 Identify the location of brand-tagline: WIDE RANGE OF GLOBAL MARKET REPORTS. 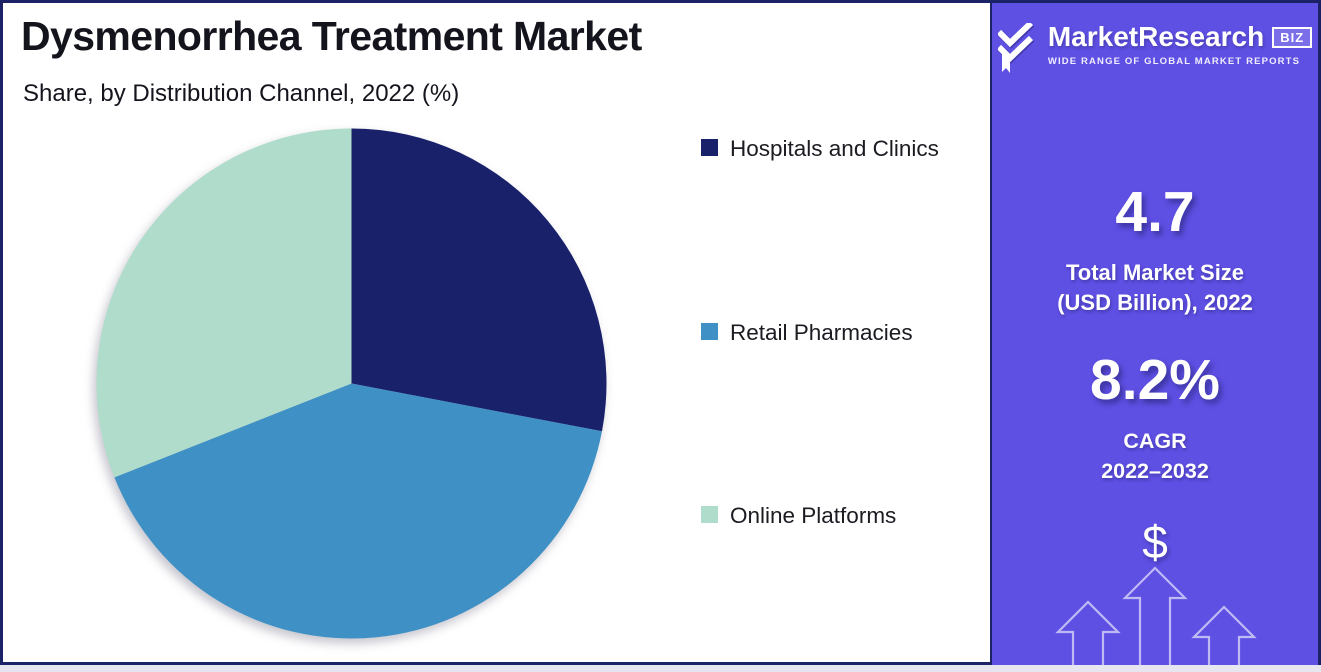
(1174, 61).